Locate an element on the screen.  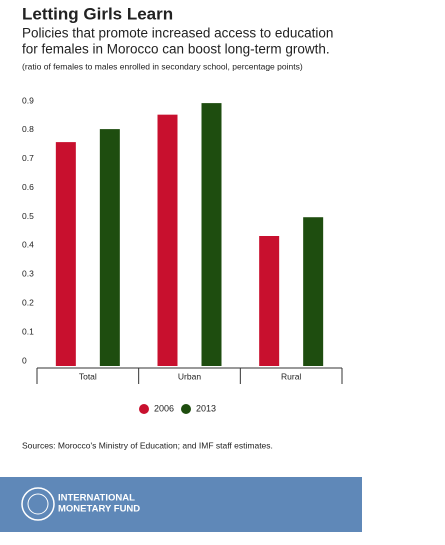
logo-text: INTERNATIONAL is located at coordinates (96, 498).